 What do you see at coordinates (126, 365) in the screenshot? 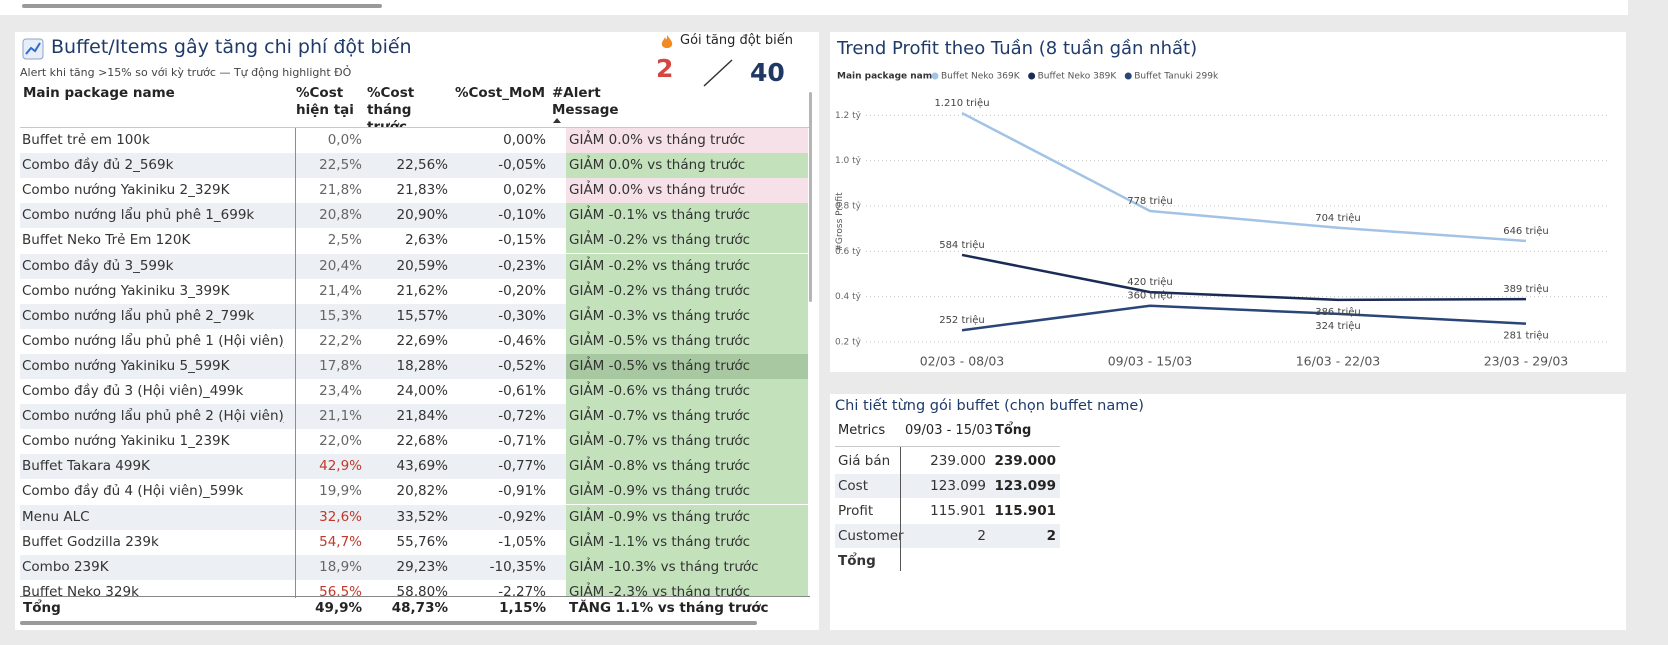
I see `table-cell: Combo nướng Yakiniku 5_599K` at bounding box center [126, 365].